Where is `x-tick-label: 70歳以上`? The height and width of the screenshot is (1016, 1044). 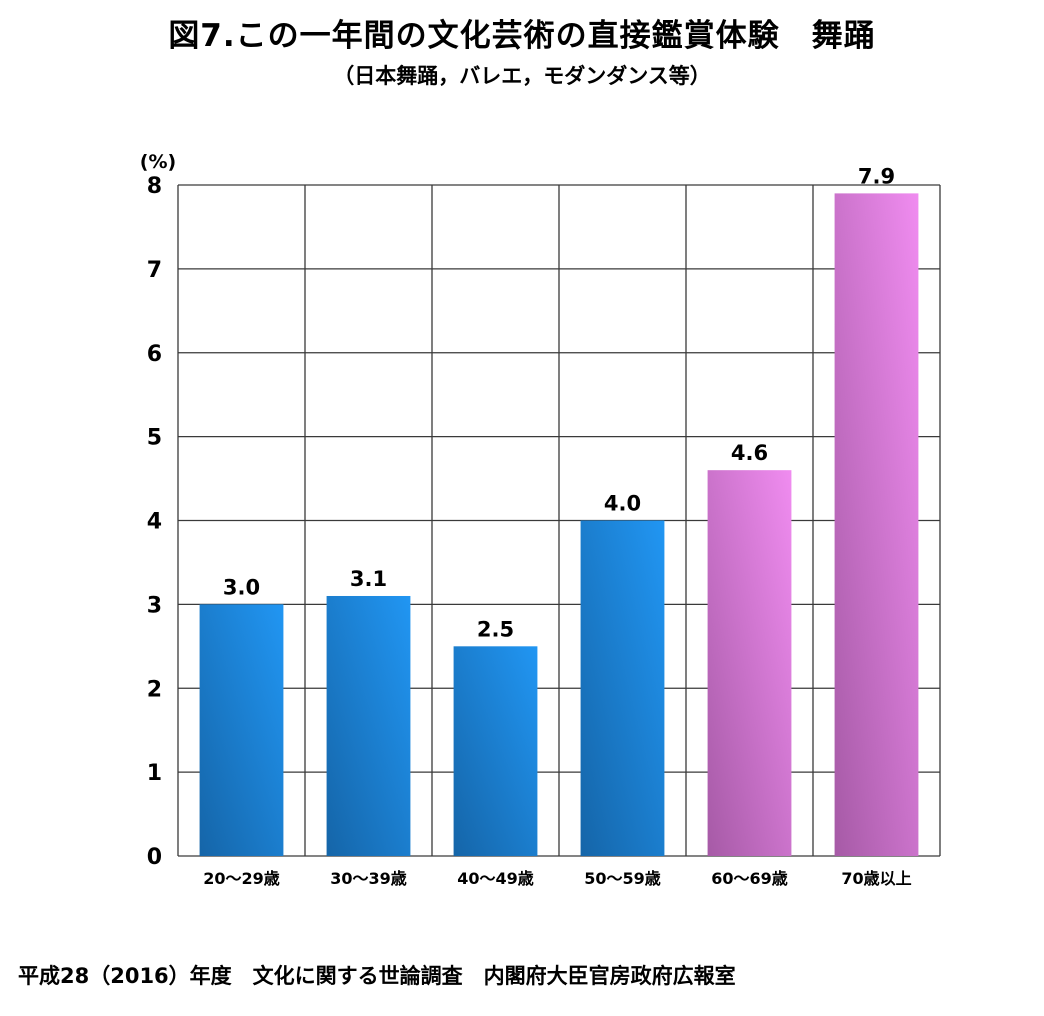 x-tick-label: 70歳以上 is located at coordinates (876, 878).